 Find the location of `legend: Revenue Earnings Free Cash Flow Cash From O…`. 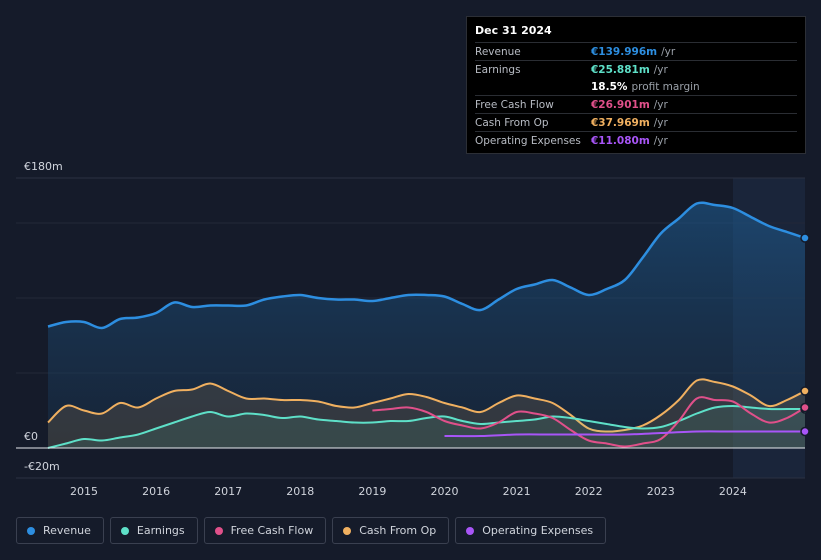

legend: Revenue Earnings Free Cash Flow Cash From O… is located at coordinates (311, 530).